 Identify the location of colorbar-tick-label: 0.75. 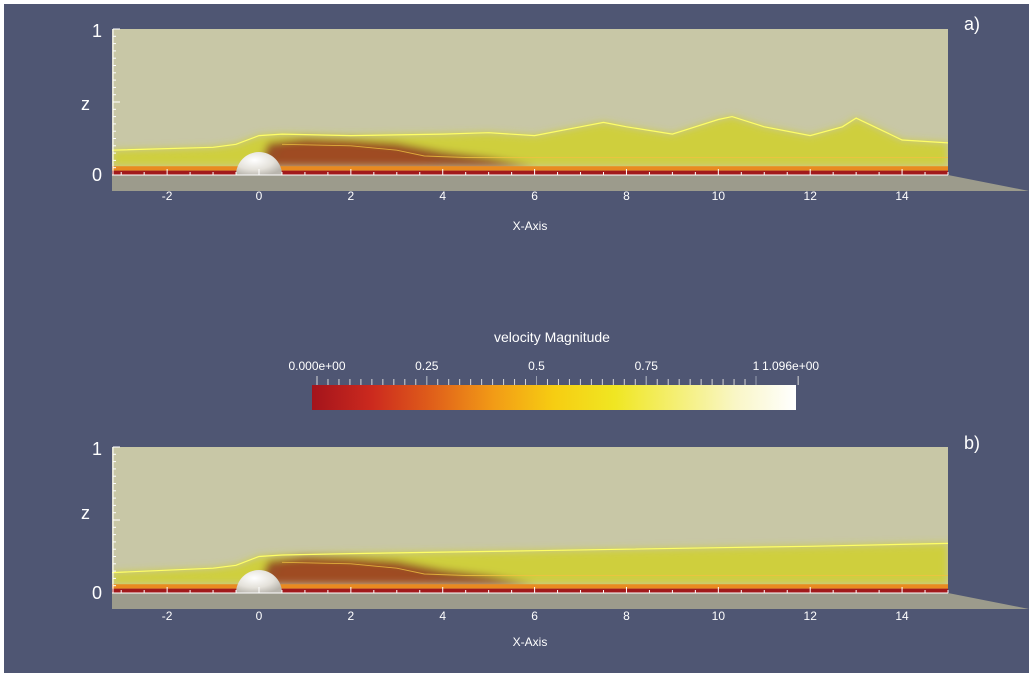
(647, 366).